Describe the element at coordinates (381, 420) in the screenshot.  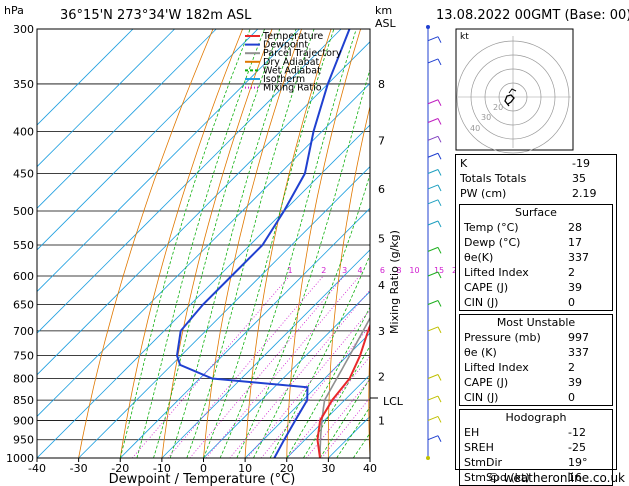
I see `km-tick-label: 1` at that location.